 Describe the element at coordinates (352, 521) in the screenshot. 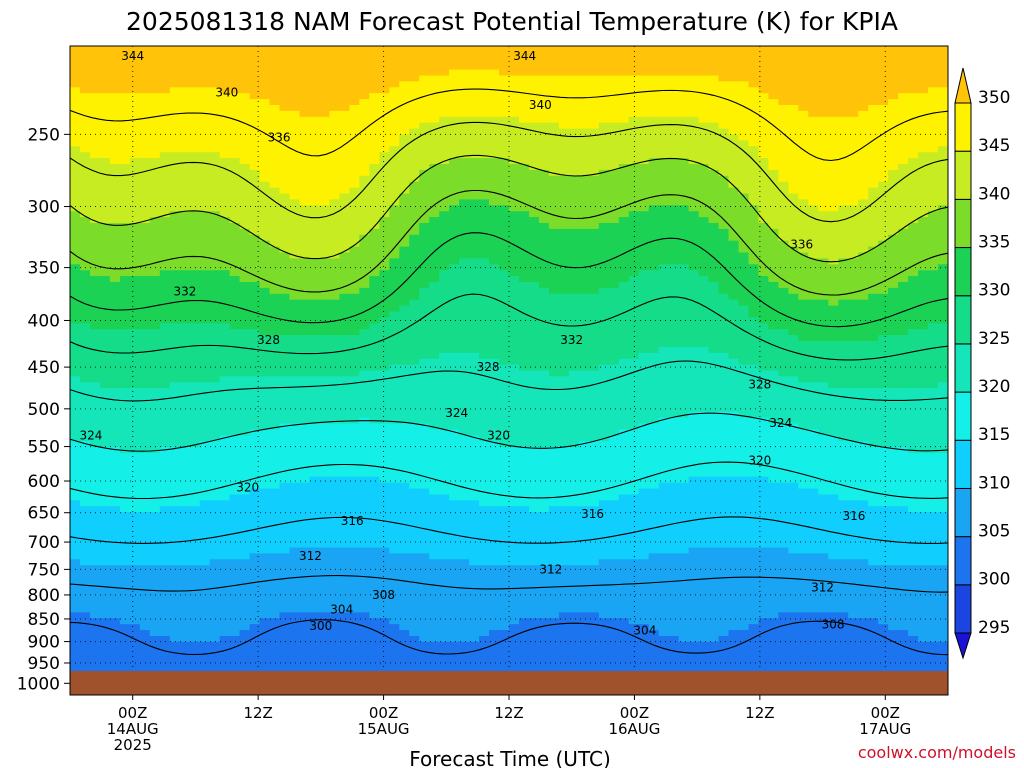

I see `contour-label: 316` at that location.